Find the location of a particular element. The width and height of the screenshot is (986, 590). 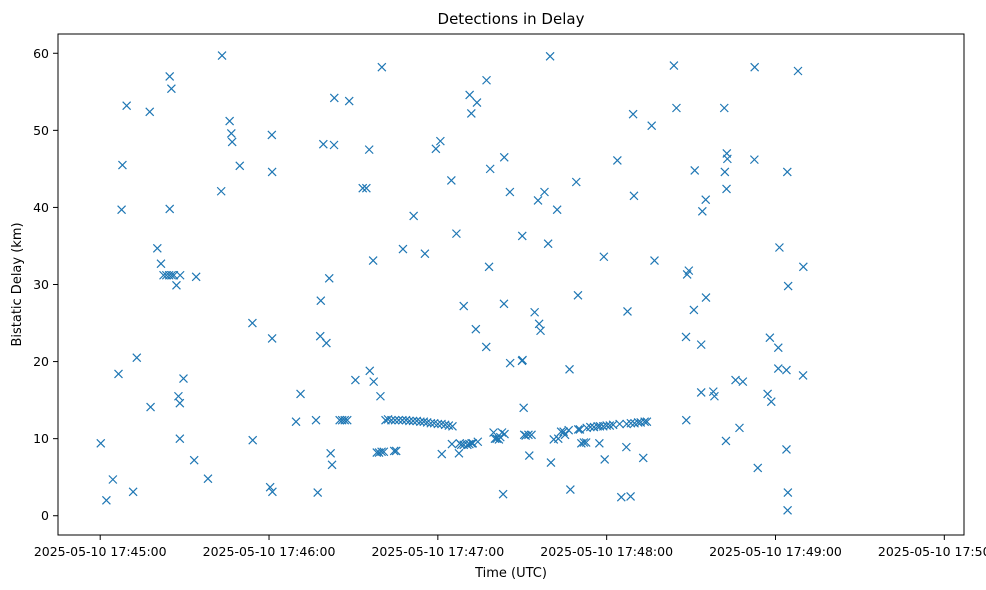

x-tick-label: 2025-05-10 17:47:00 is located at coordinates (437, 551).